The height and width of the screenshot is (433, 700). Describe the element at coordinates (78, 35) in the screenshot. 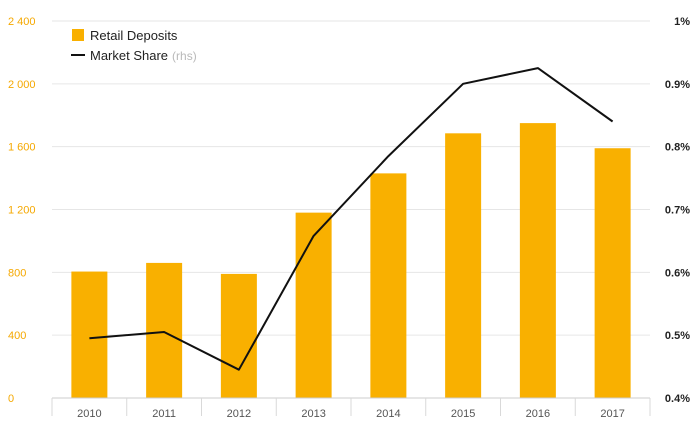

I see `legend-swatch-retail-deposits` at that location.